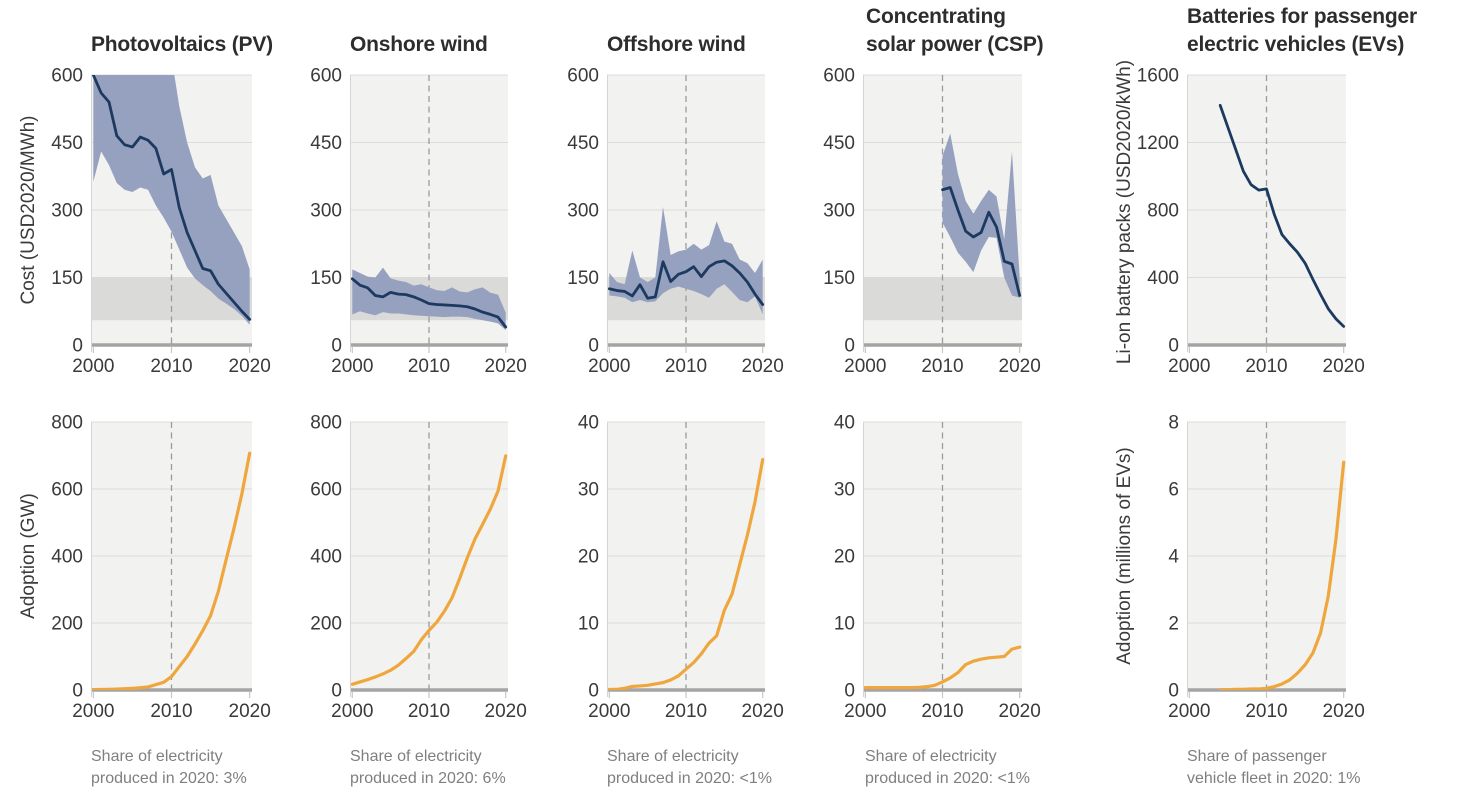  I want to click on column-title-pv: Photovoltaics (PV), so click(182, 44).